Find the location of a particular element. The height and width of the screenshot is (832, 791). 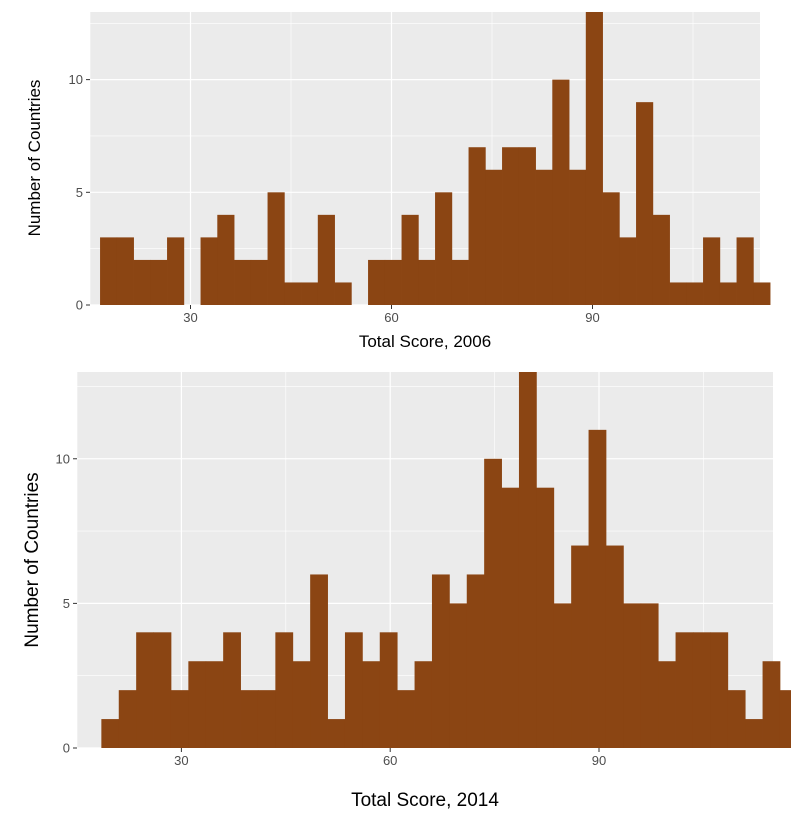

x-axis-label: Total Score, 2006 is located at coordinates (425, 341).